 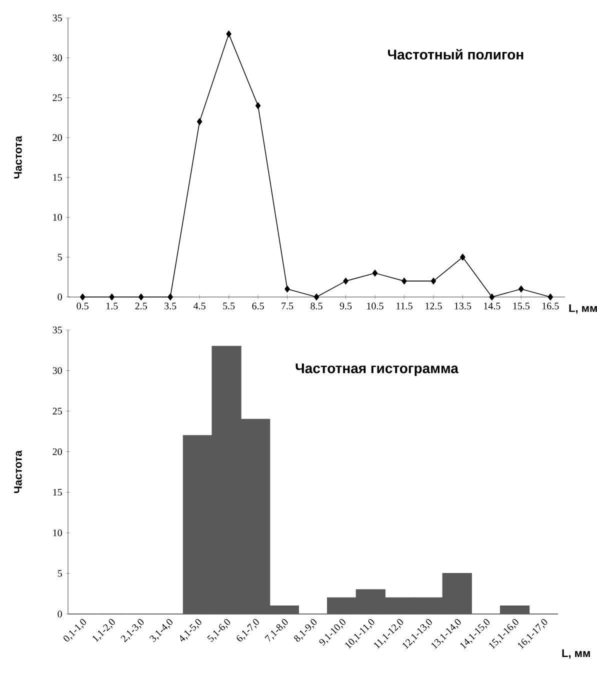 I want to click on x-tick-label: 2.5, so click(x=141, y=306).